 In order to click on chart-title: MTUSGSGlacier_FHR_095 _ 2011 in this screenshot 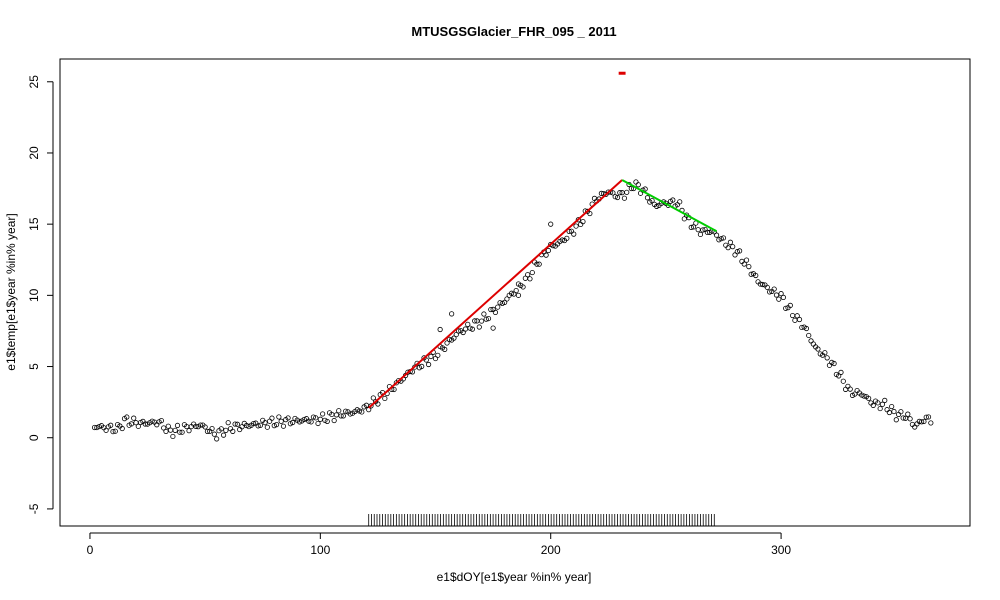, I will do `click(513, 31)`.